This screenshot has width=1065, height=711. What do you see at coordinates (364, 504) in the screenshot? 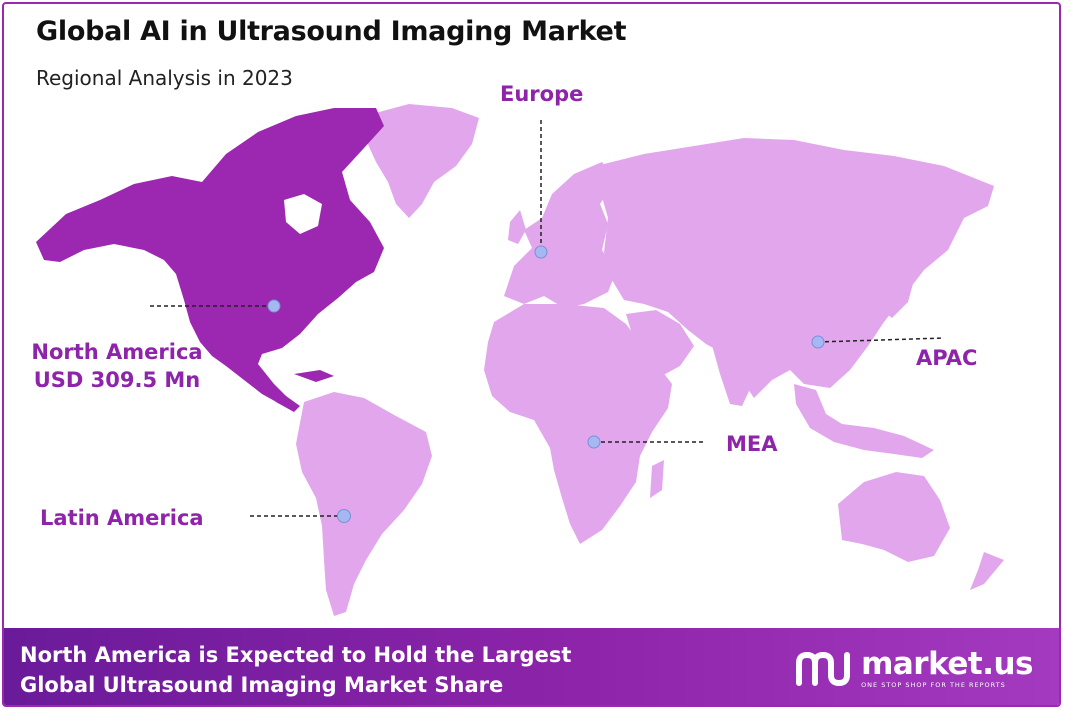
I see `south-america-shape` at bounding box center [364, 504].